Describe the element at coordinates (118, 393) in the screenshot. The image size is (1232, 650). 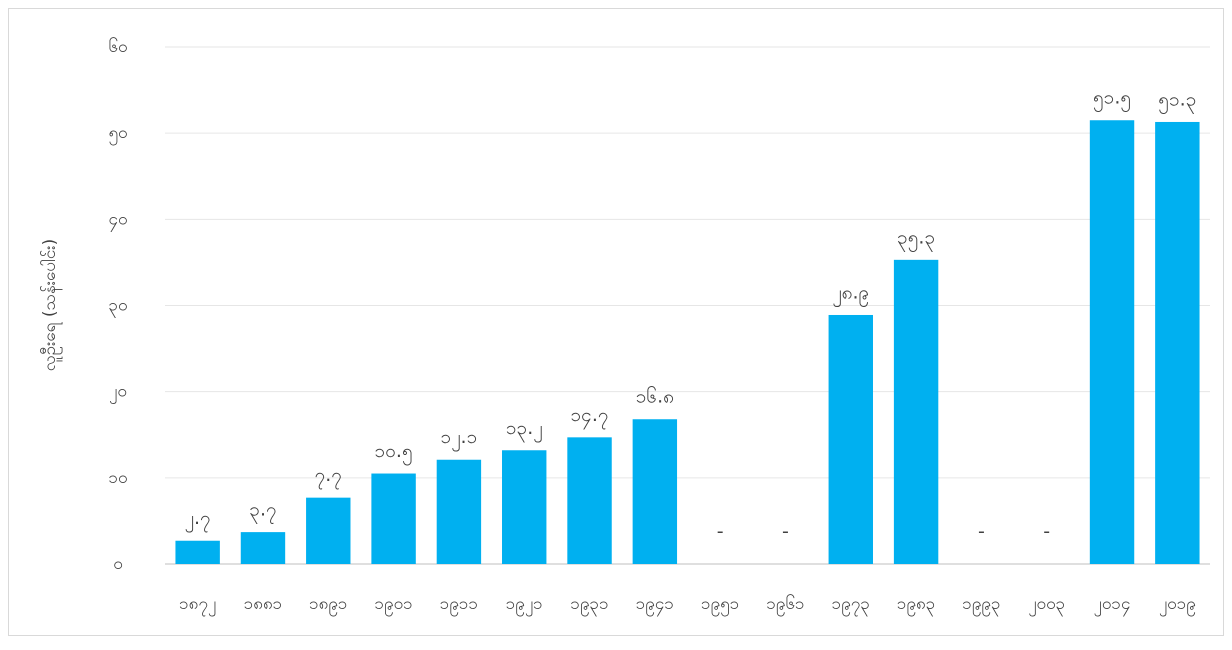
I see `y-tick-label: ၂၀` at that location.